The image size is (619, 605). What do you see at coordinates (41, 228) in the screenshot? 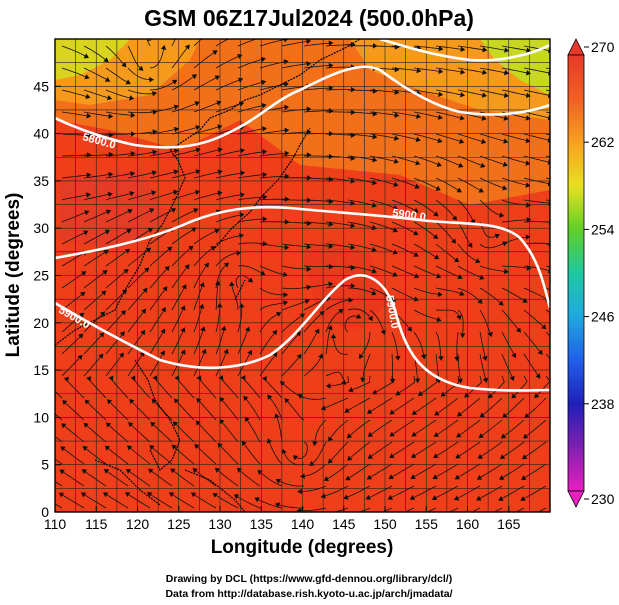
I see `y-tick-label: 30` at bounding box center [41, 228].